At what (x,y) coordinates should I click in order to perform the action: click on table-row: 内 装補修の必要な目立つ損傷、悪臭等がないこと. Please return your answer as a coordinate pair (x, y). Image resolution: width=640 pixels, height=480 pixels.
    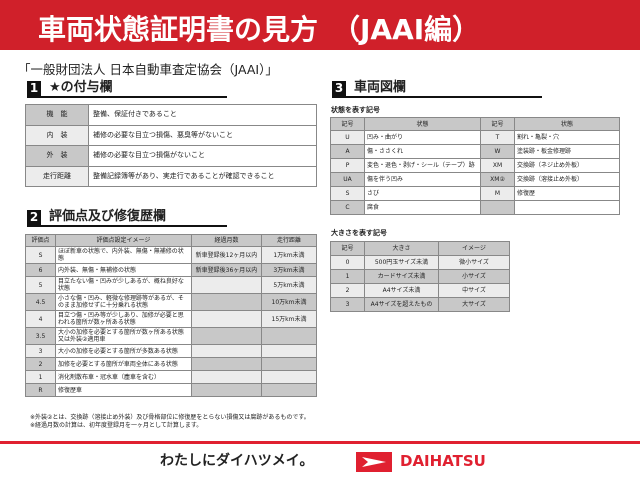
    Looking at the image, I should click on (171, 135).